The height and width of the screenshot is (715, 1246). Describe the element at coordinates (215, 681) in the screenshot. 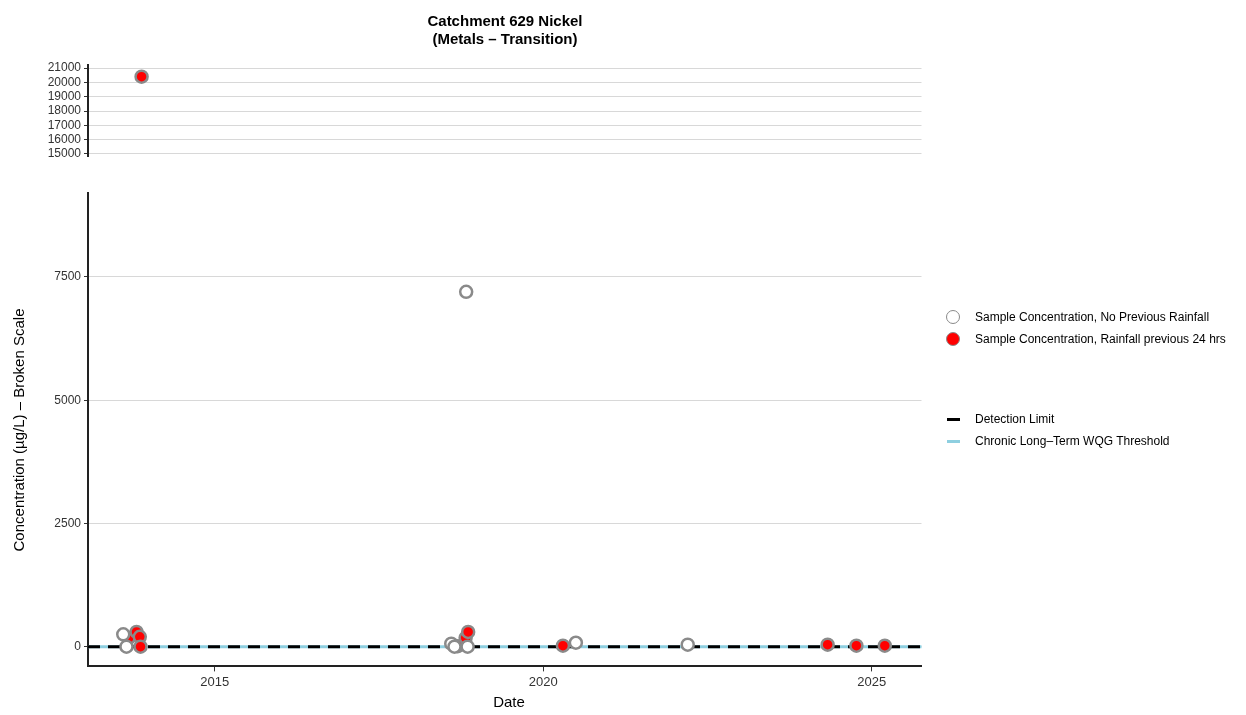

I see `x-tick-label: 2015` at that location.